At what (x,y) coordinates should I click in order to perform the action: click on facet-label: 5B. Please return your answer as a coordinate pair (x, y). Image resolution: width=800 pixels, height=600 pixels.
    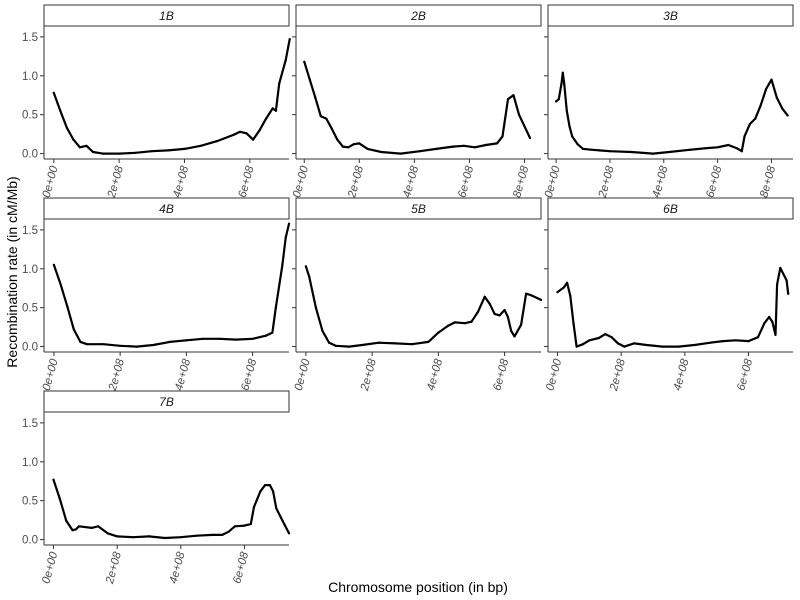
    Looking at the image, I should click on (418, 209).